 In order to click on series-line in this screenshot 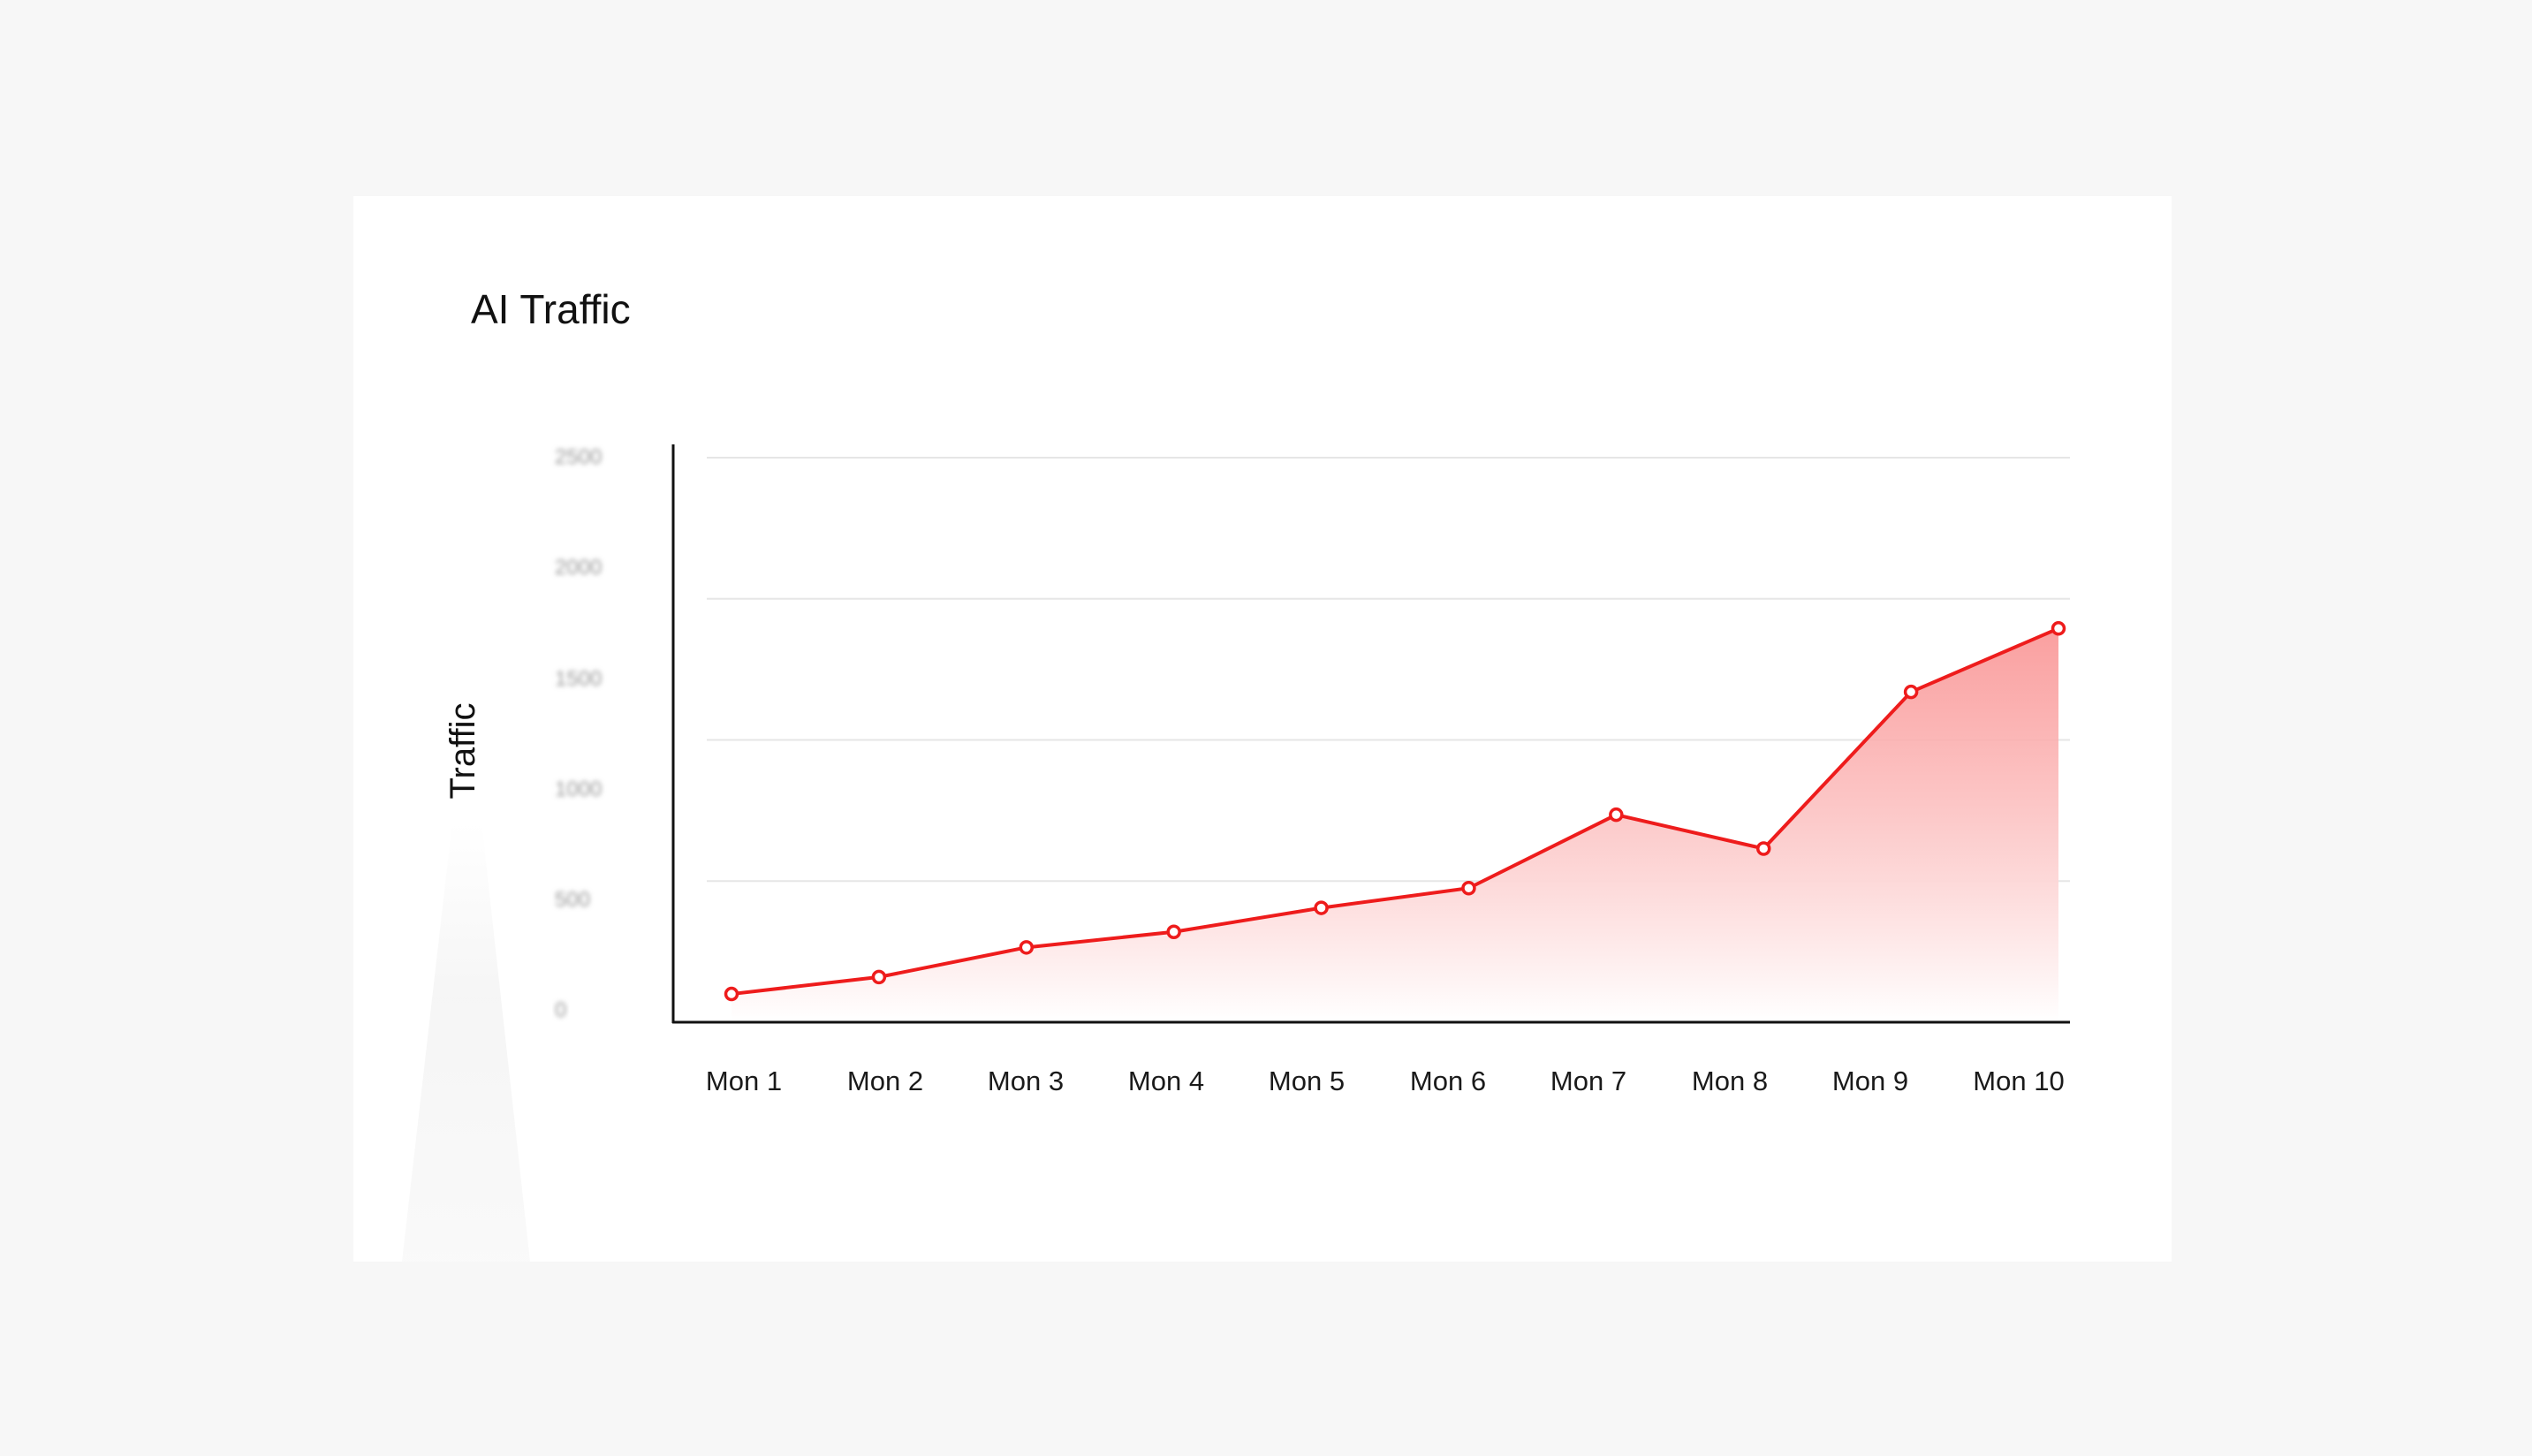, I will do `click(1395, 811)`.